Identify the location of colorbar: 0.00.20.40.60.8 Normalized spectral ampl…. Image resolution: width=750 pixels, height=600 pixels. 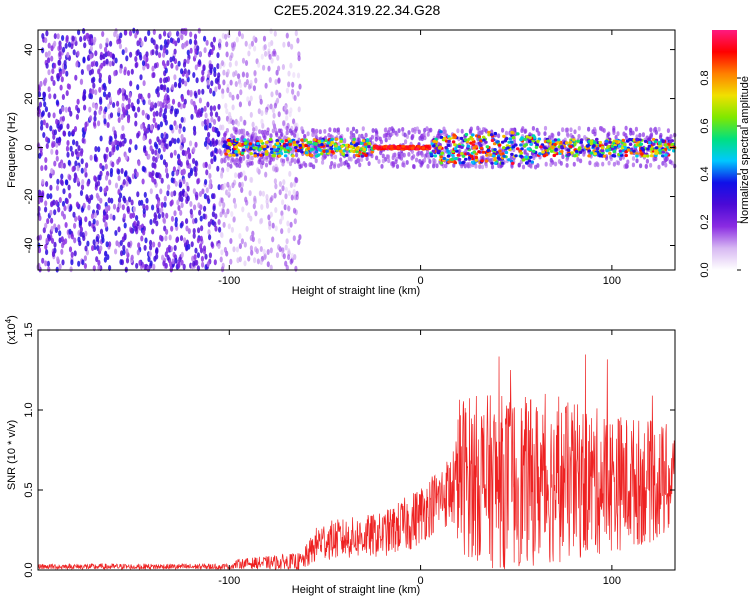
(724, 154).